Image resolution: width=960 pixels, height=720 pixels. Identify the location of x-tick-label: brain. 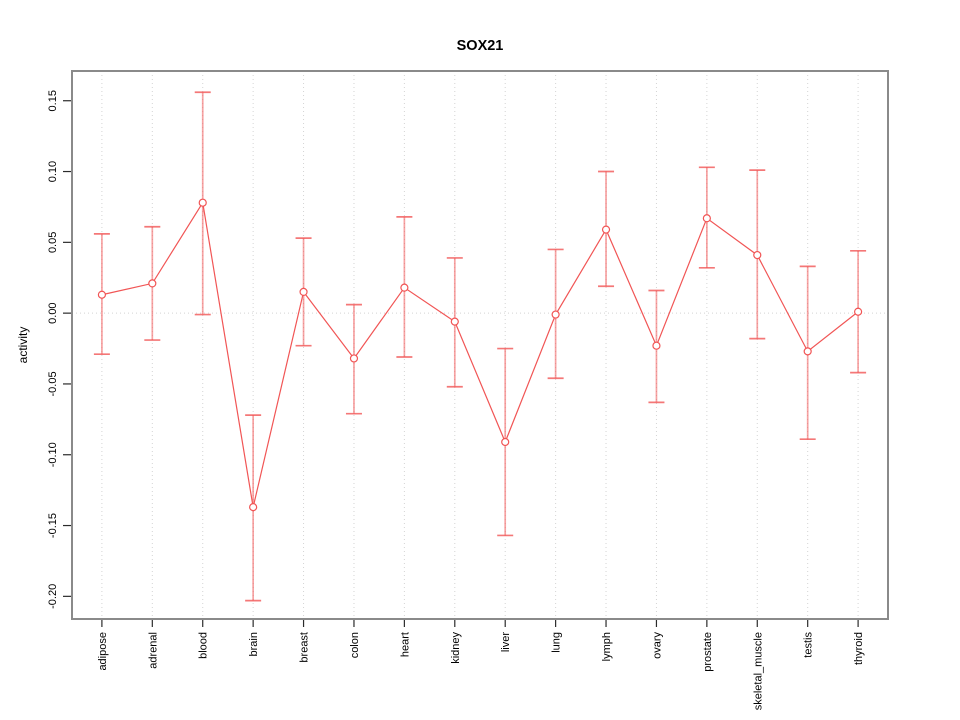
(254, 644).